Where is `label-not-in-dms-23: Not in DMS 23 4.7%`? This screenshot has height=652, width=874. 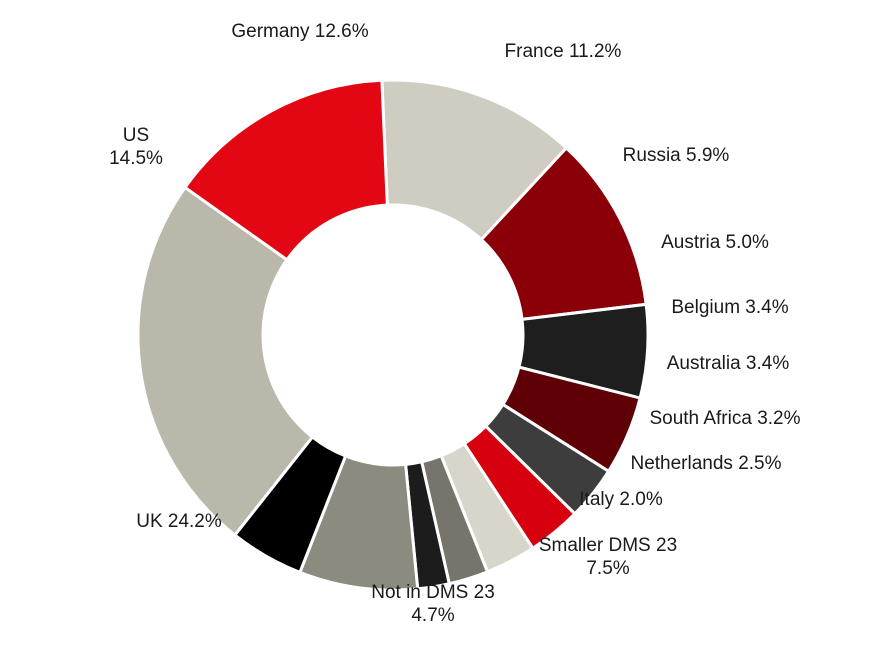
label-not-in-dms-23: Not in DMS 23 4.7% is located at coordinates (433, 604).